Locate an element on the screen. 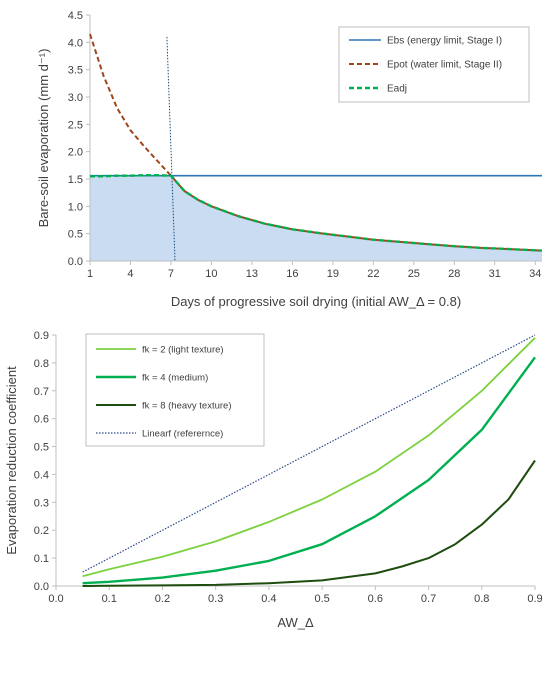 The height and width of the screenshot is (683, 550). x-tick-label: 25 is located at coordinates (414, 274).